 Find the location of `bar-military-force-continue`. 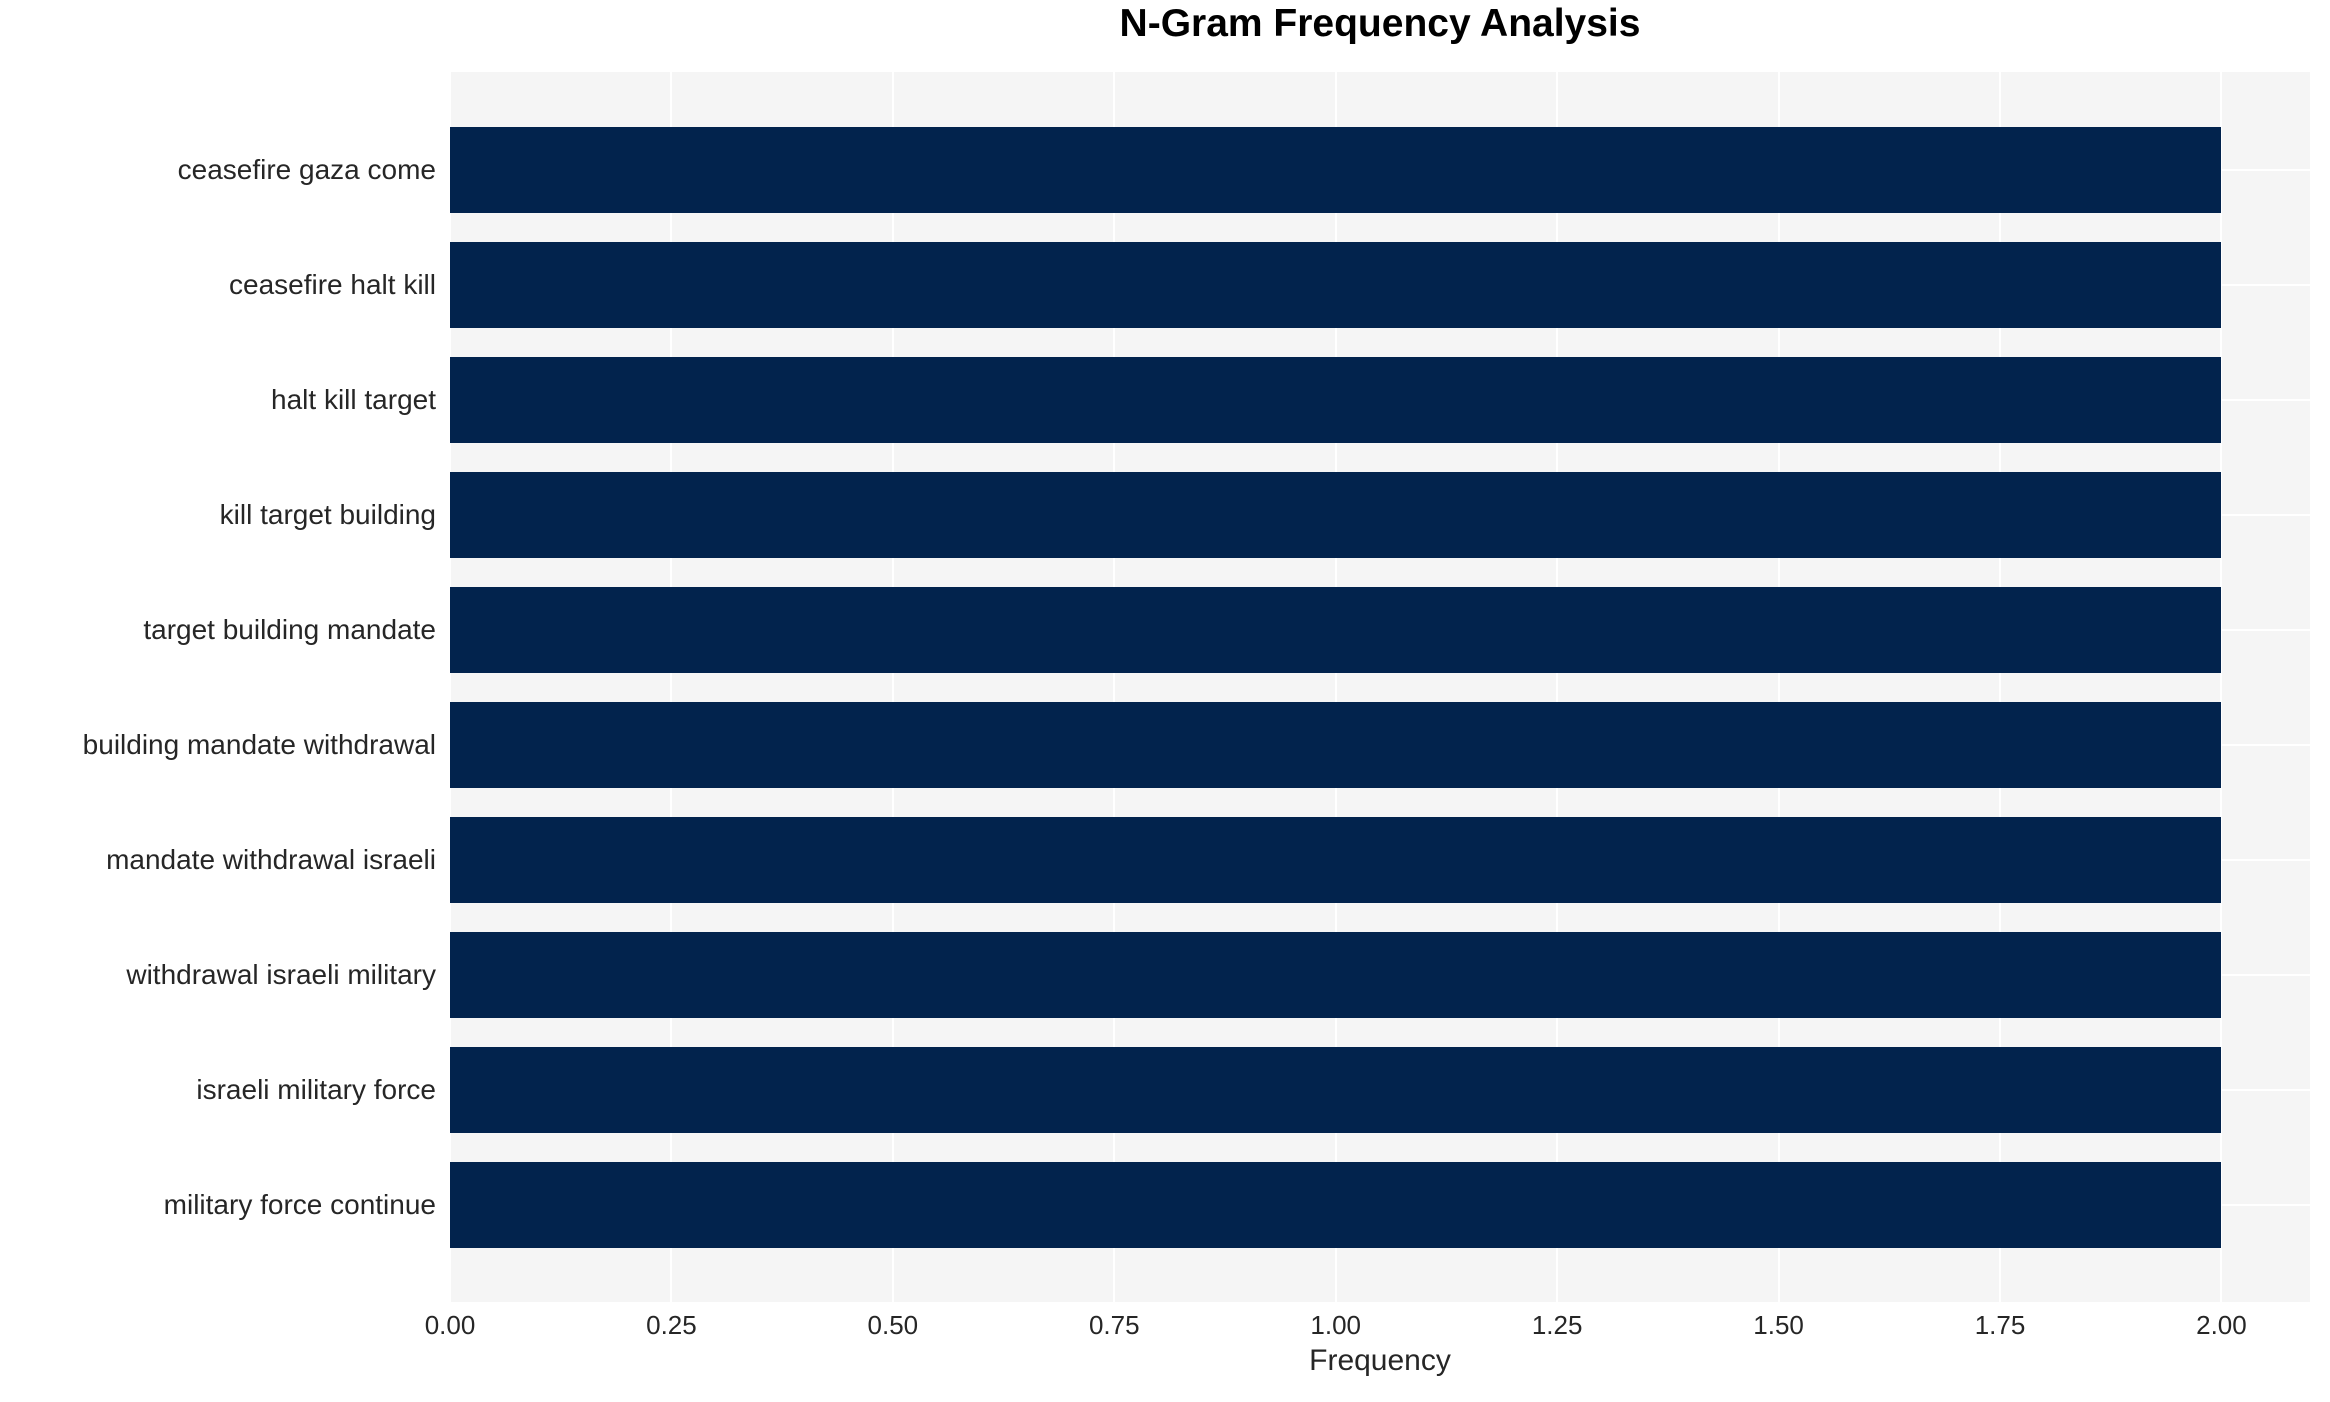

bar-military-force-continue is located at coordinates (1336, 1204).